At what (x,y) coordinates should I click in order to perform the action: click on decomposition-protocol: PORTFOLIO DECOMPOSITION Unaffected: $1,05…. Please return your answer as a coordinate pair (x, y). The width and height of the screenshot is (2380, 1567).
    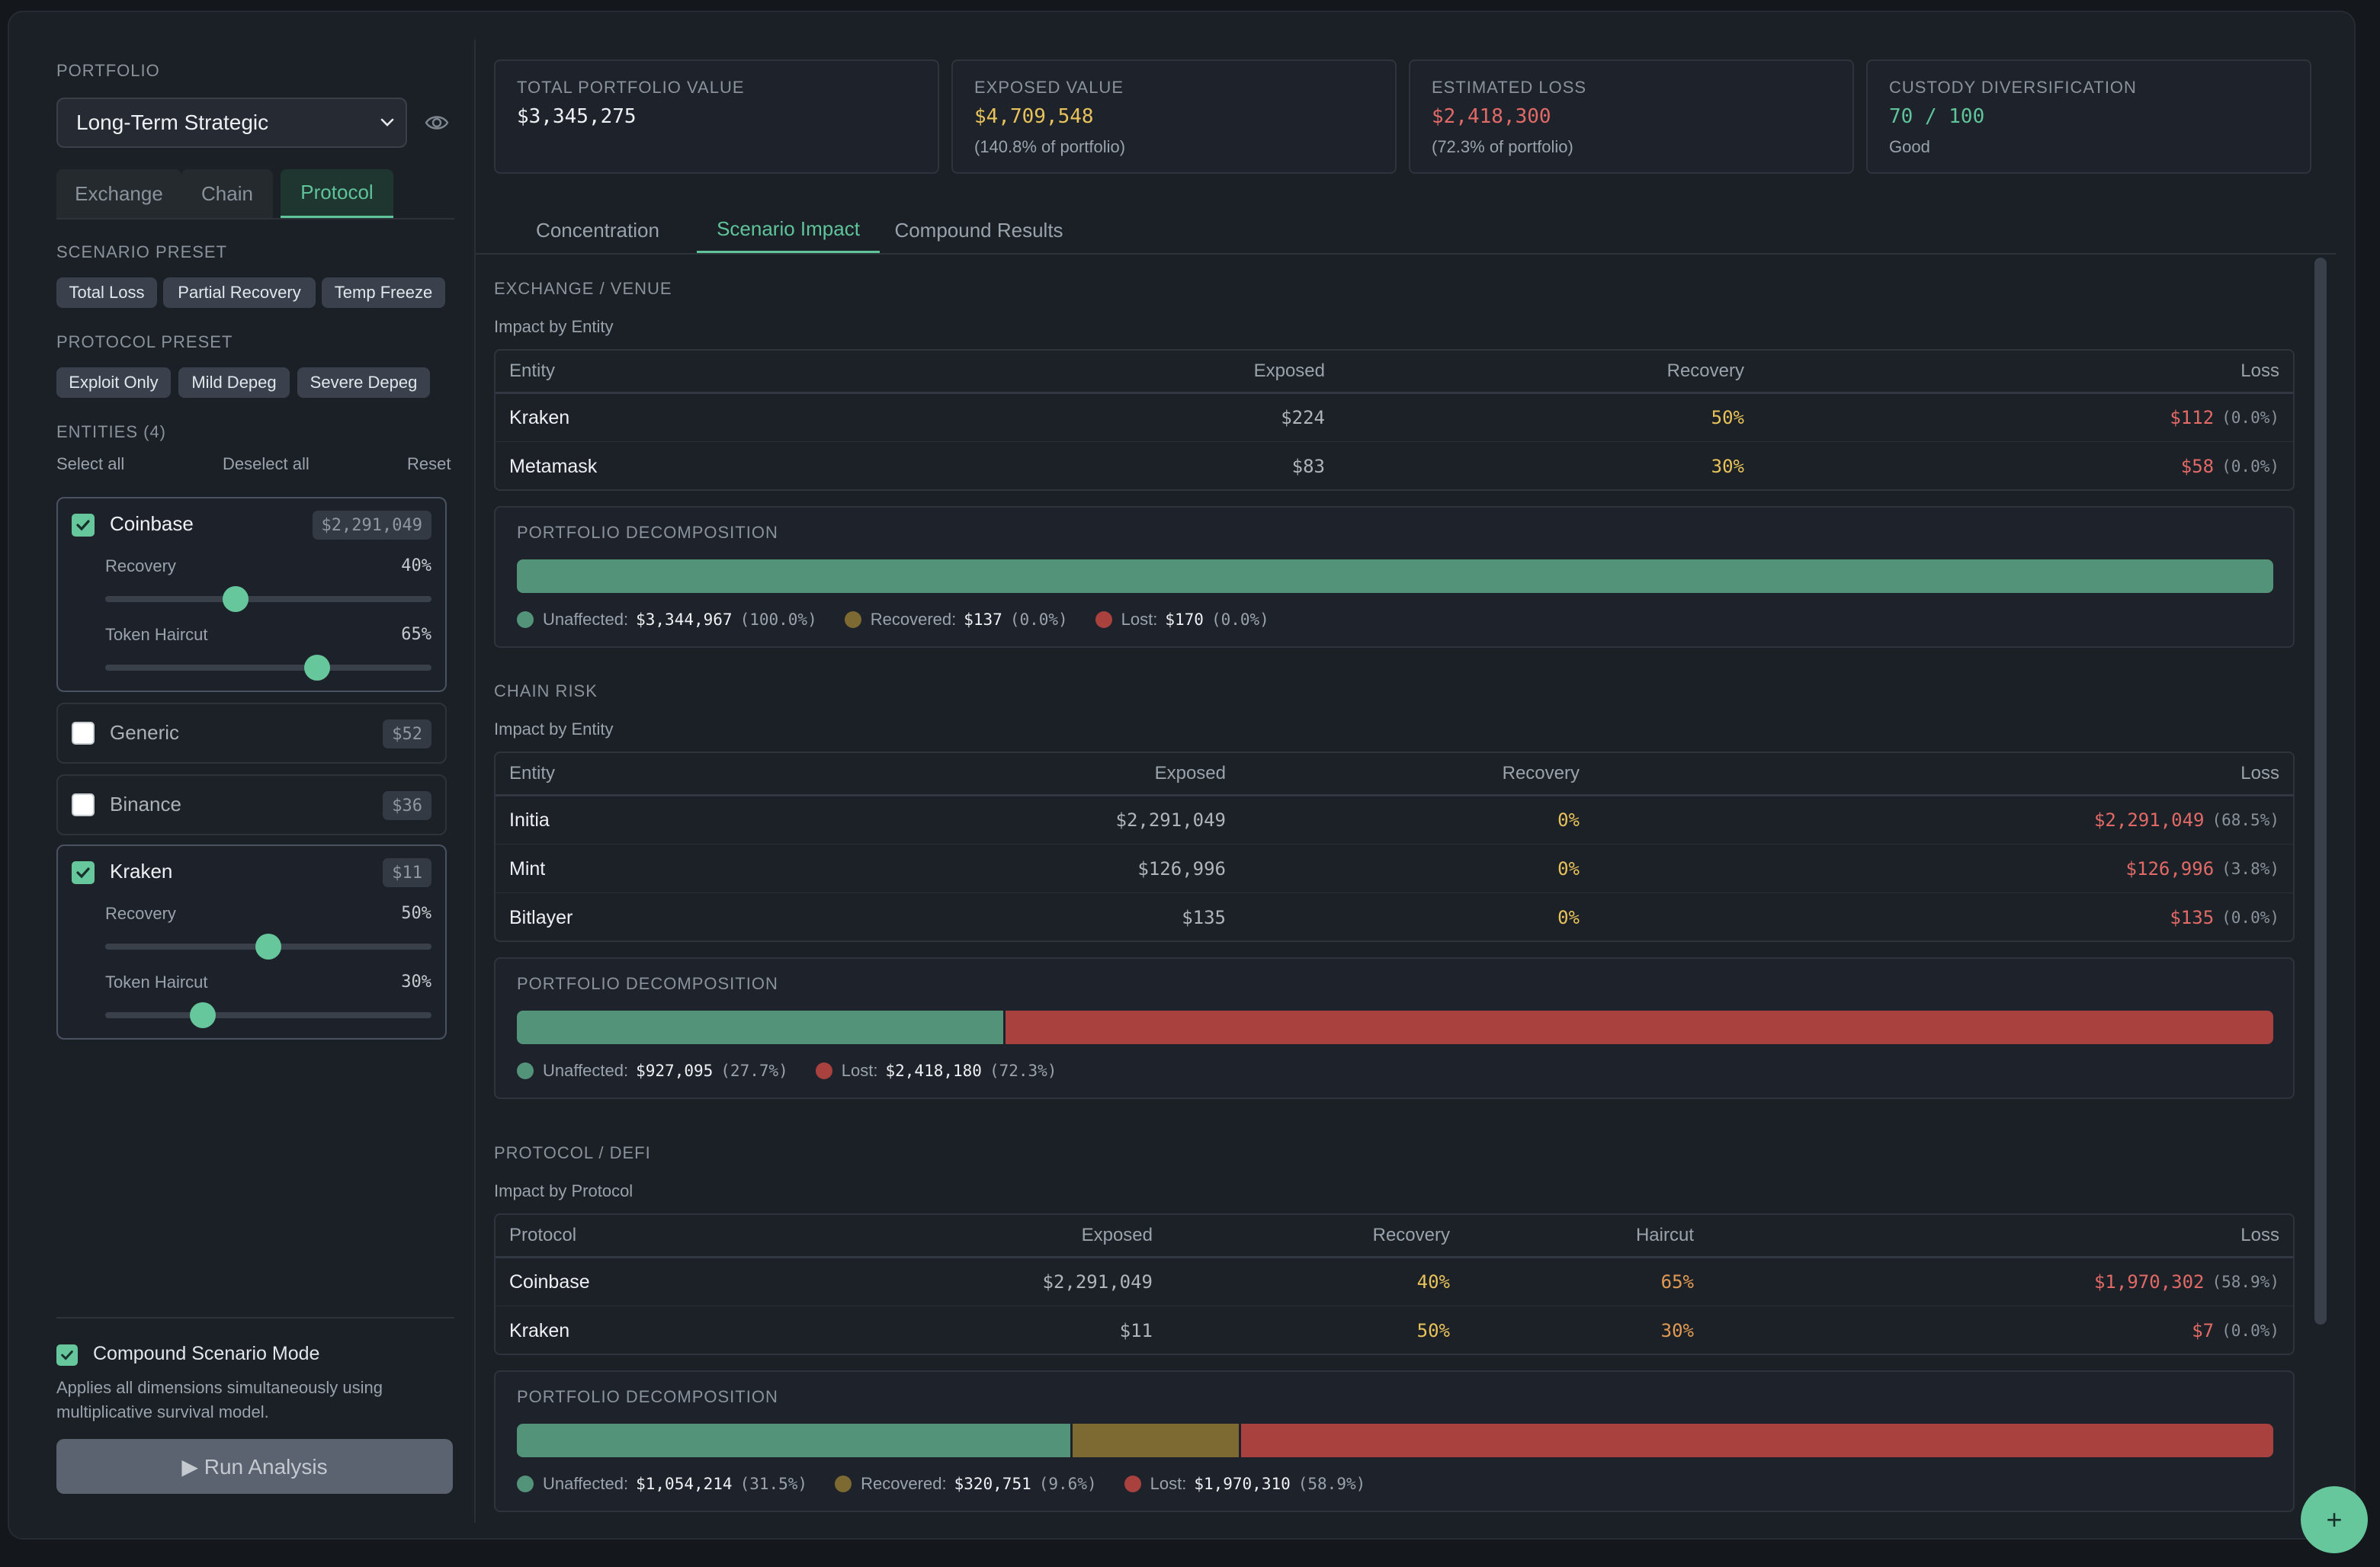
    Looking at the image, I should click on (1394, 1441).